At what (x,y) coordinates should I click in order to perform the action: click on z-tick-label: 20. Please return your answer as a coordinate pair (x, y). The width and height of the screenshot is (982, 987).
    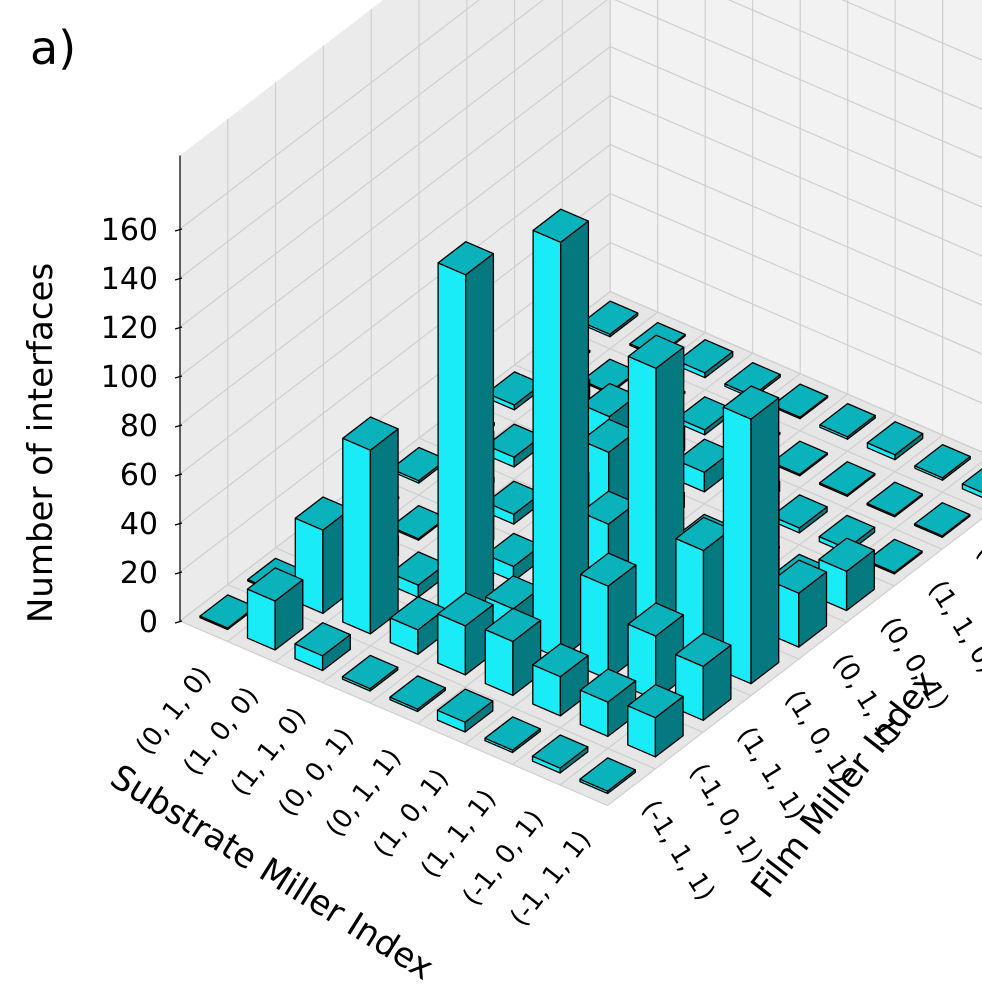
    Looking at the image, I should click on (139, 573).